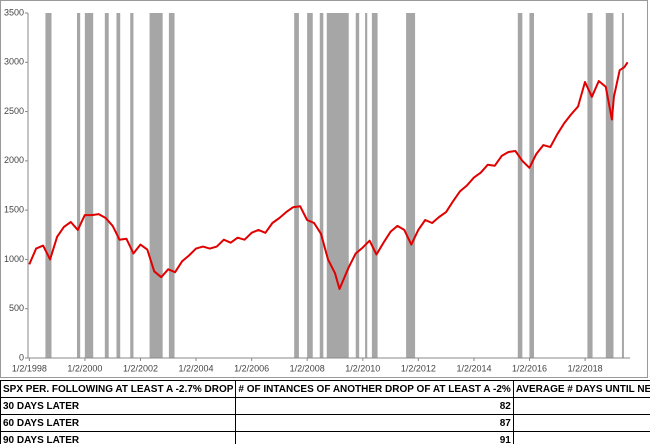 The width and height of the screenshot is (650, 444). Describe the element at coordinates (585, 368) in the screenshot. I see `x-tick-label: 1/2/2018` at that location.